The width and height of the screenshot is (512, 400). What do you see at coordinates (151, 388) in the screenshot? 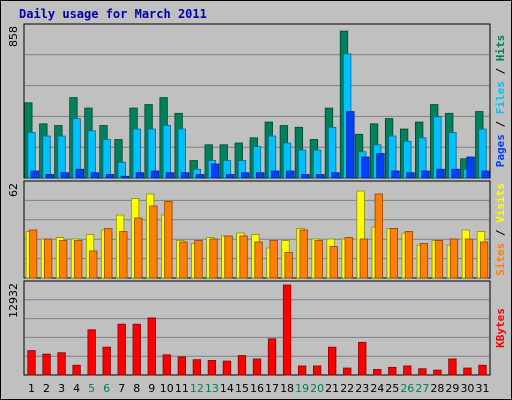
I see `tick-label-day-9: 9` at bounding box center [151, 388].